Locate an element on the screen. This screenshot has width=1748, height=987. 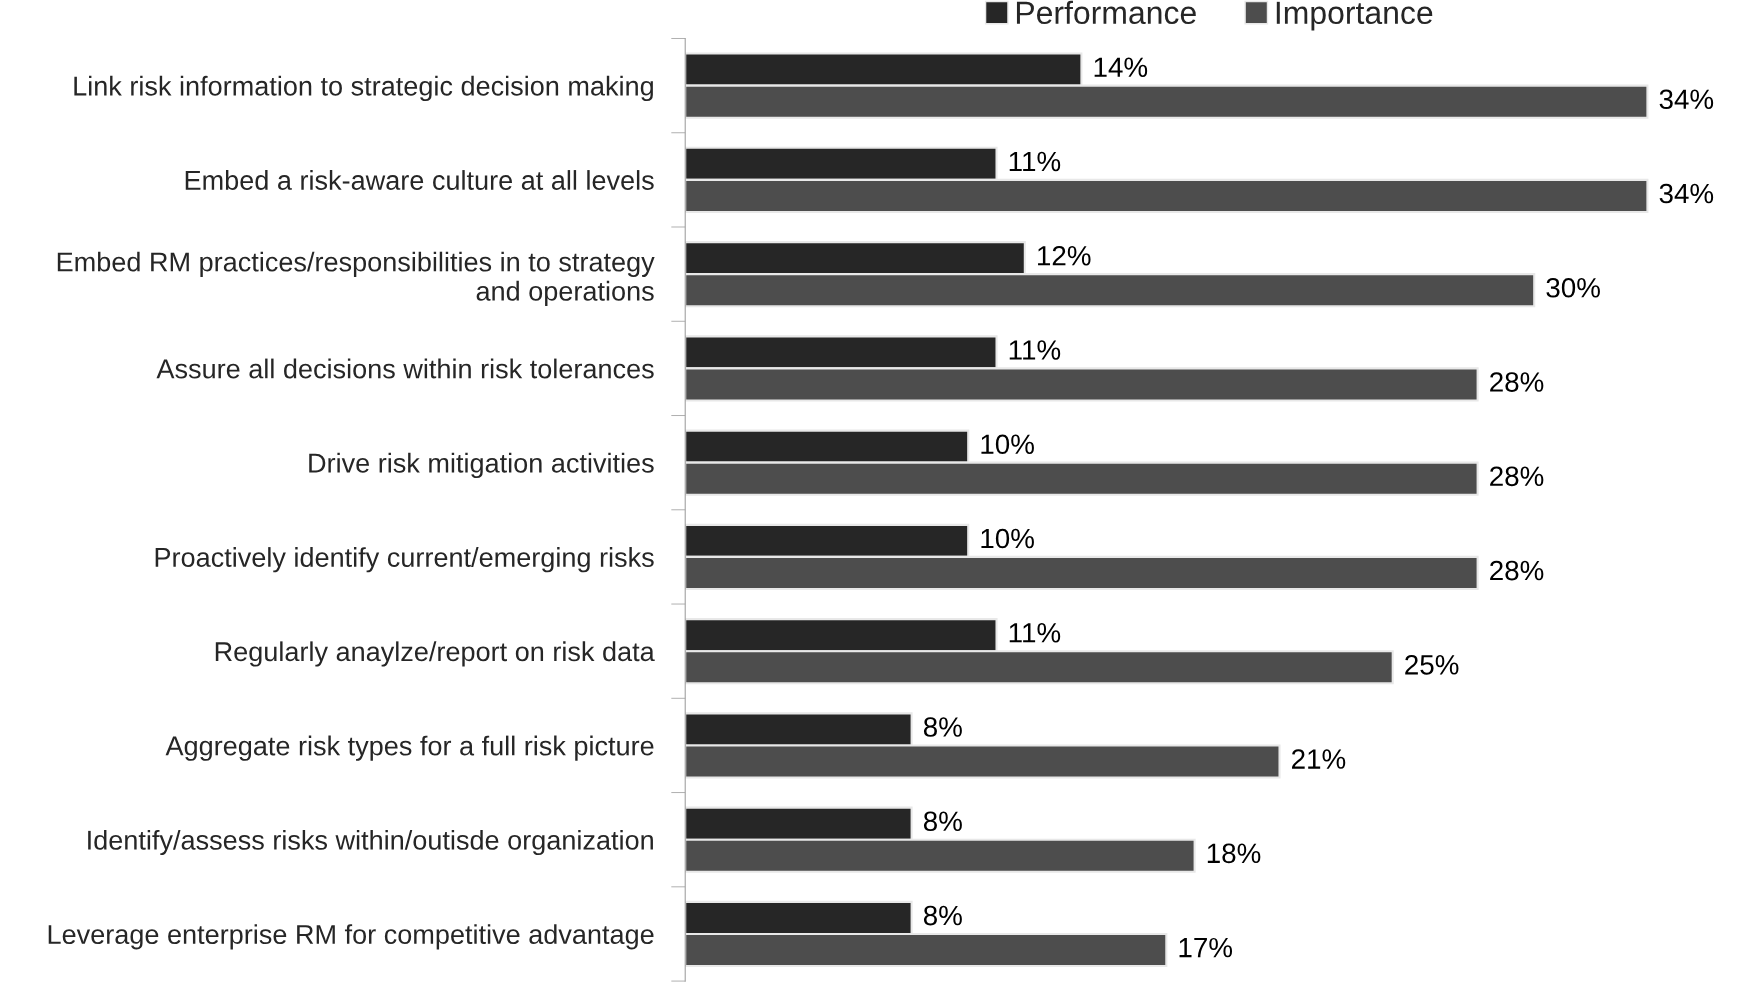
y-tick-label: Proactively identify current/emerging risks is located at coordinates (404, 560).